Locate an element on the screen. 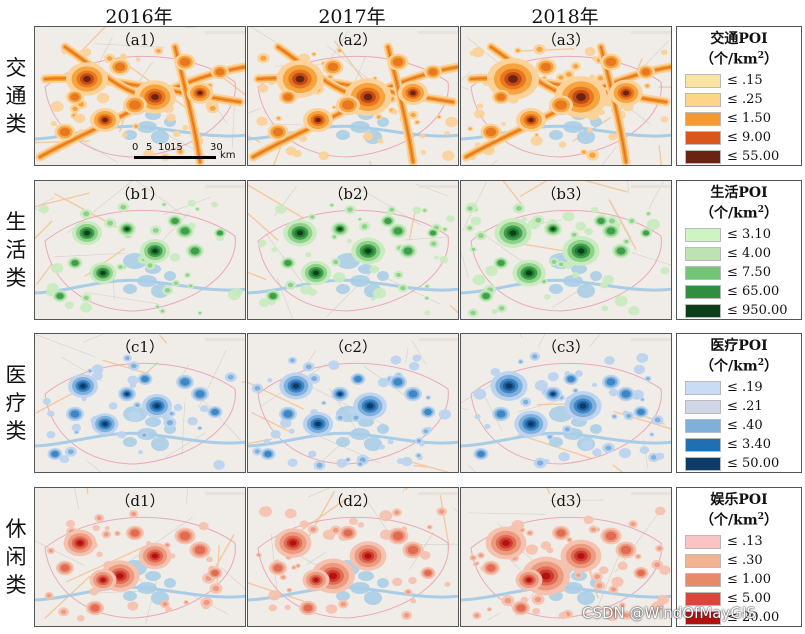 The image size is (805, 634). scale-bar-tick: 15 is located at coordinates (176, 147).